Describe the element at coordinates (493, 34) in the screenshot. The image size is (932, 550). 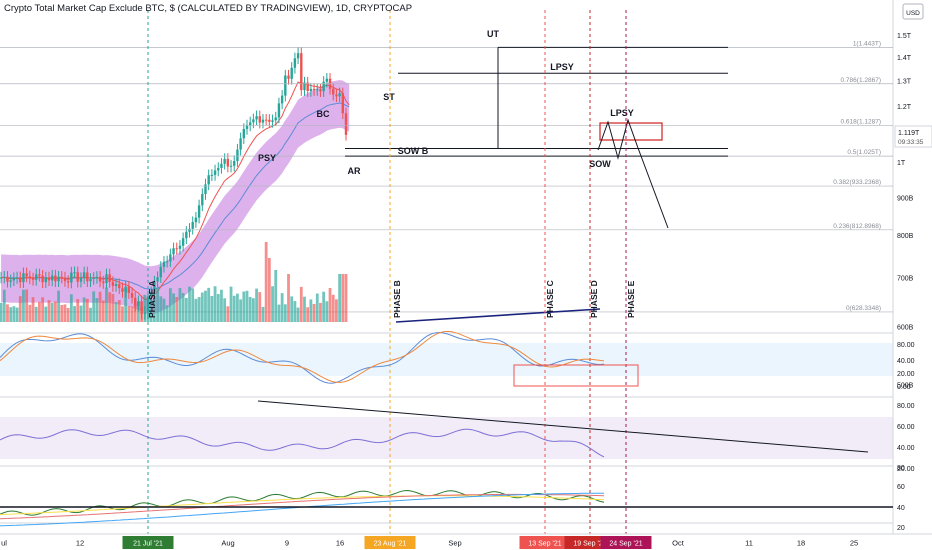
I see `wyckoff-label: UT` at that location.